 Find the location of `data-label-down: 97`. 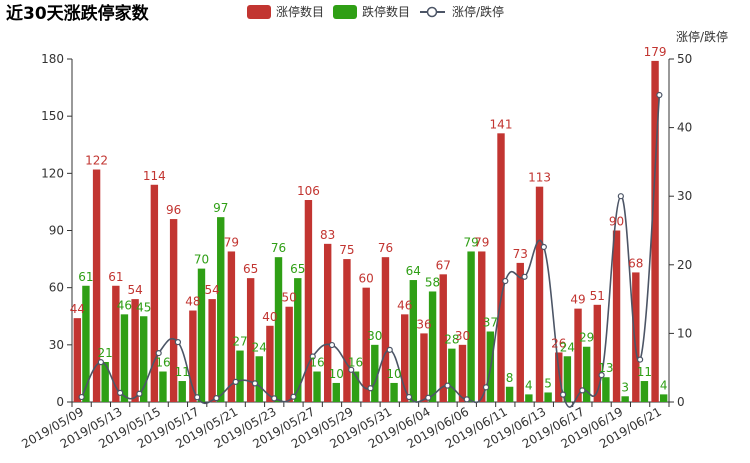

data-label-down: 97 is located at coordinates (220, 208).